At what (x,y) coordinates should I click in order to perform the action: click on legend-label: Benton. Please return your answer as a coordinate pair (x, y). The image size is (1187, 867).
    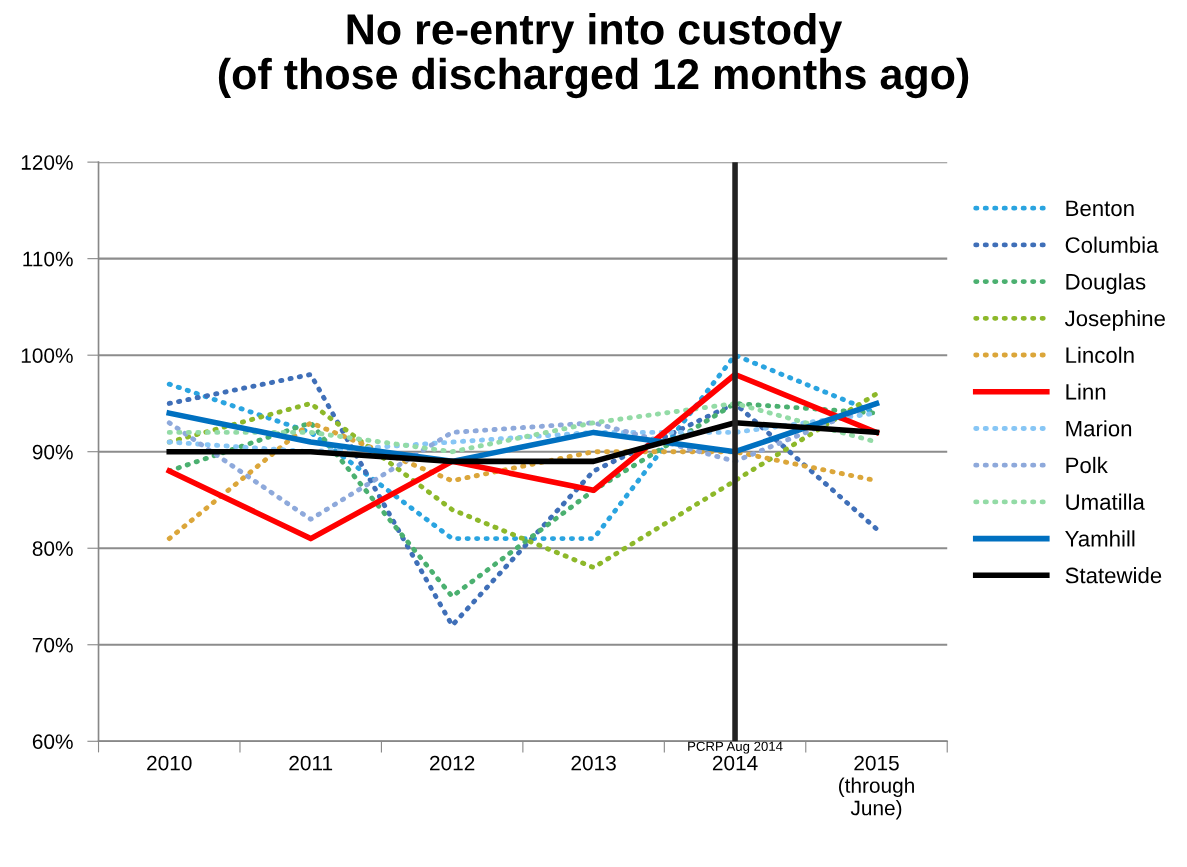
    Looking at the image, I should click on (1100, 208).